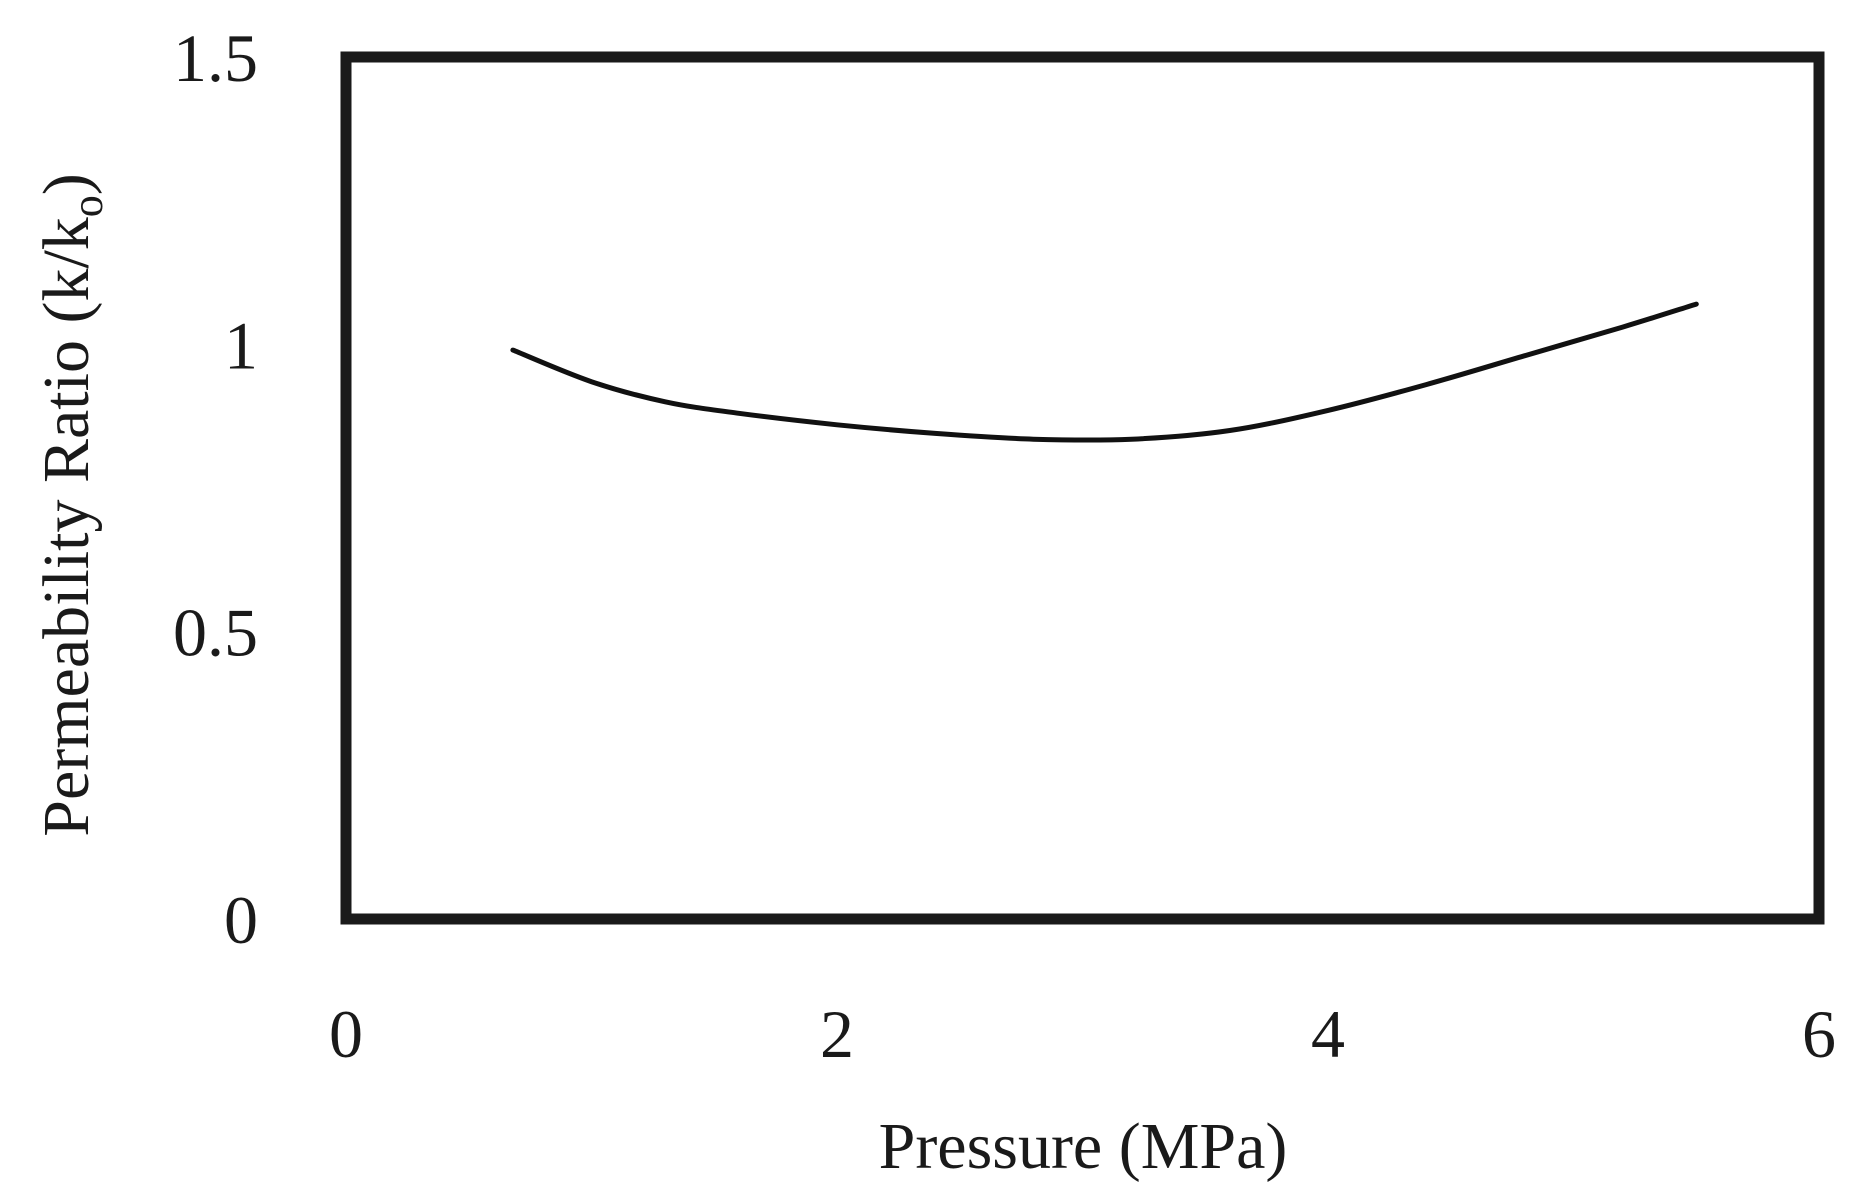 This screenshot has height=1200, width=1863. I want to click on y-tick-label: 1.5, so click(215, 58).